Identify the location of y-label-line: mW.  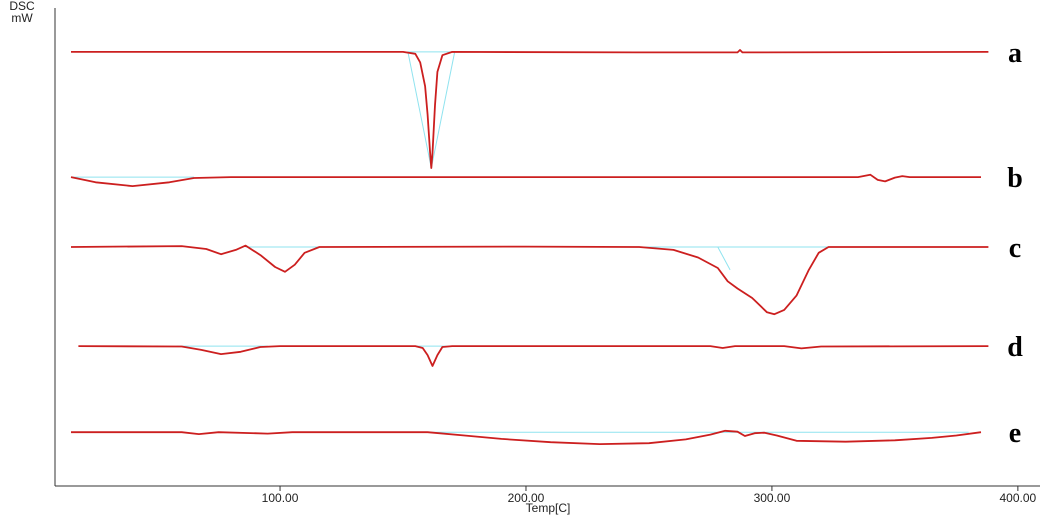
(22, 18).